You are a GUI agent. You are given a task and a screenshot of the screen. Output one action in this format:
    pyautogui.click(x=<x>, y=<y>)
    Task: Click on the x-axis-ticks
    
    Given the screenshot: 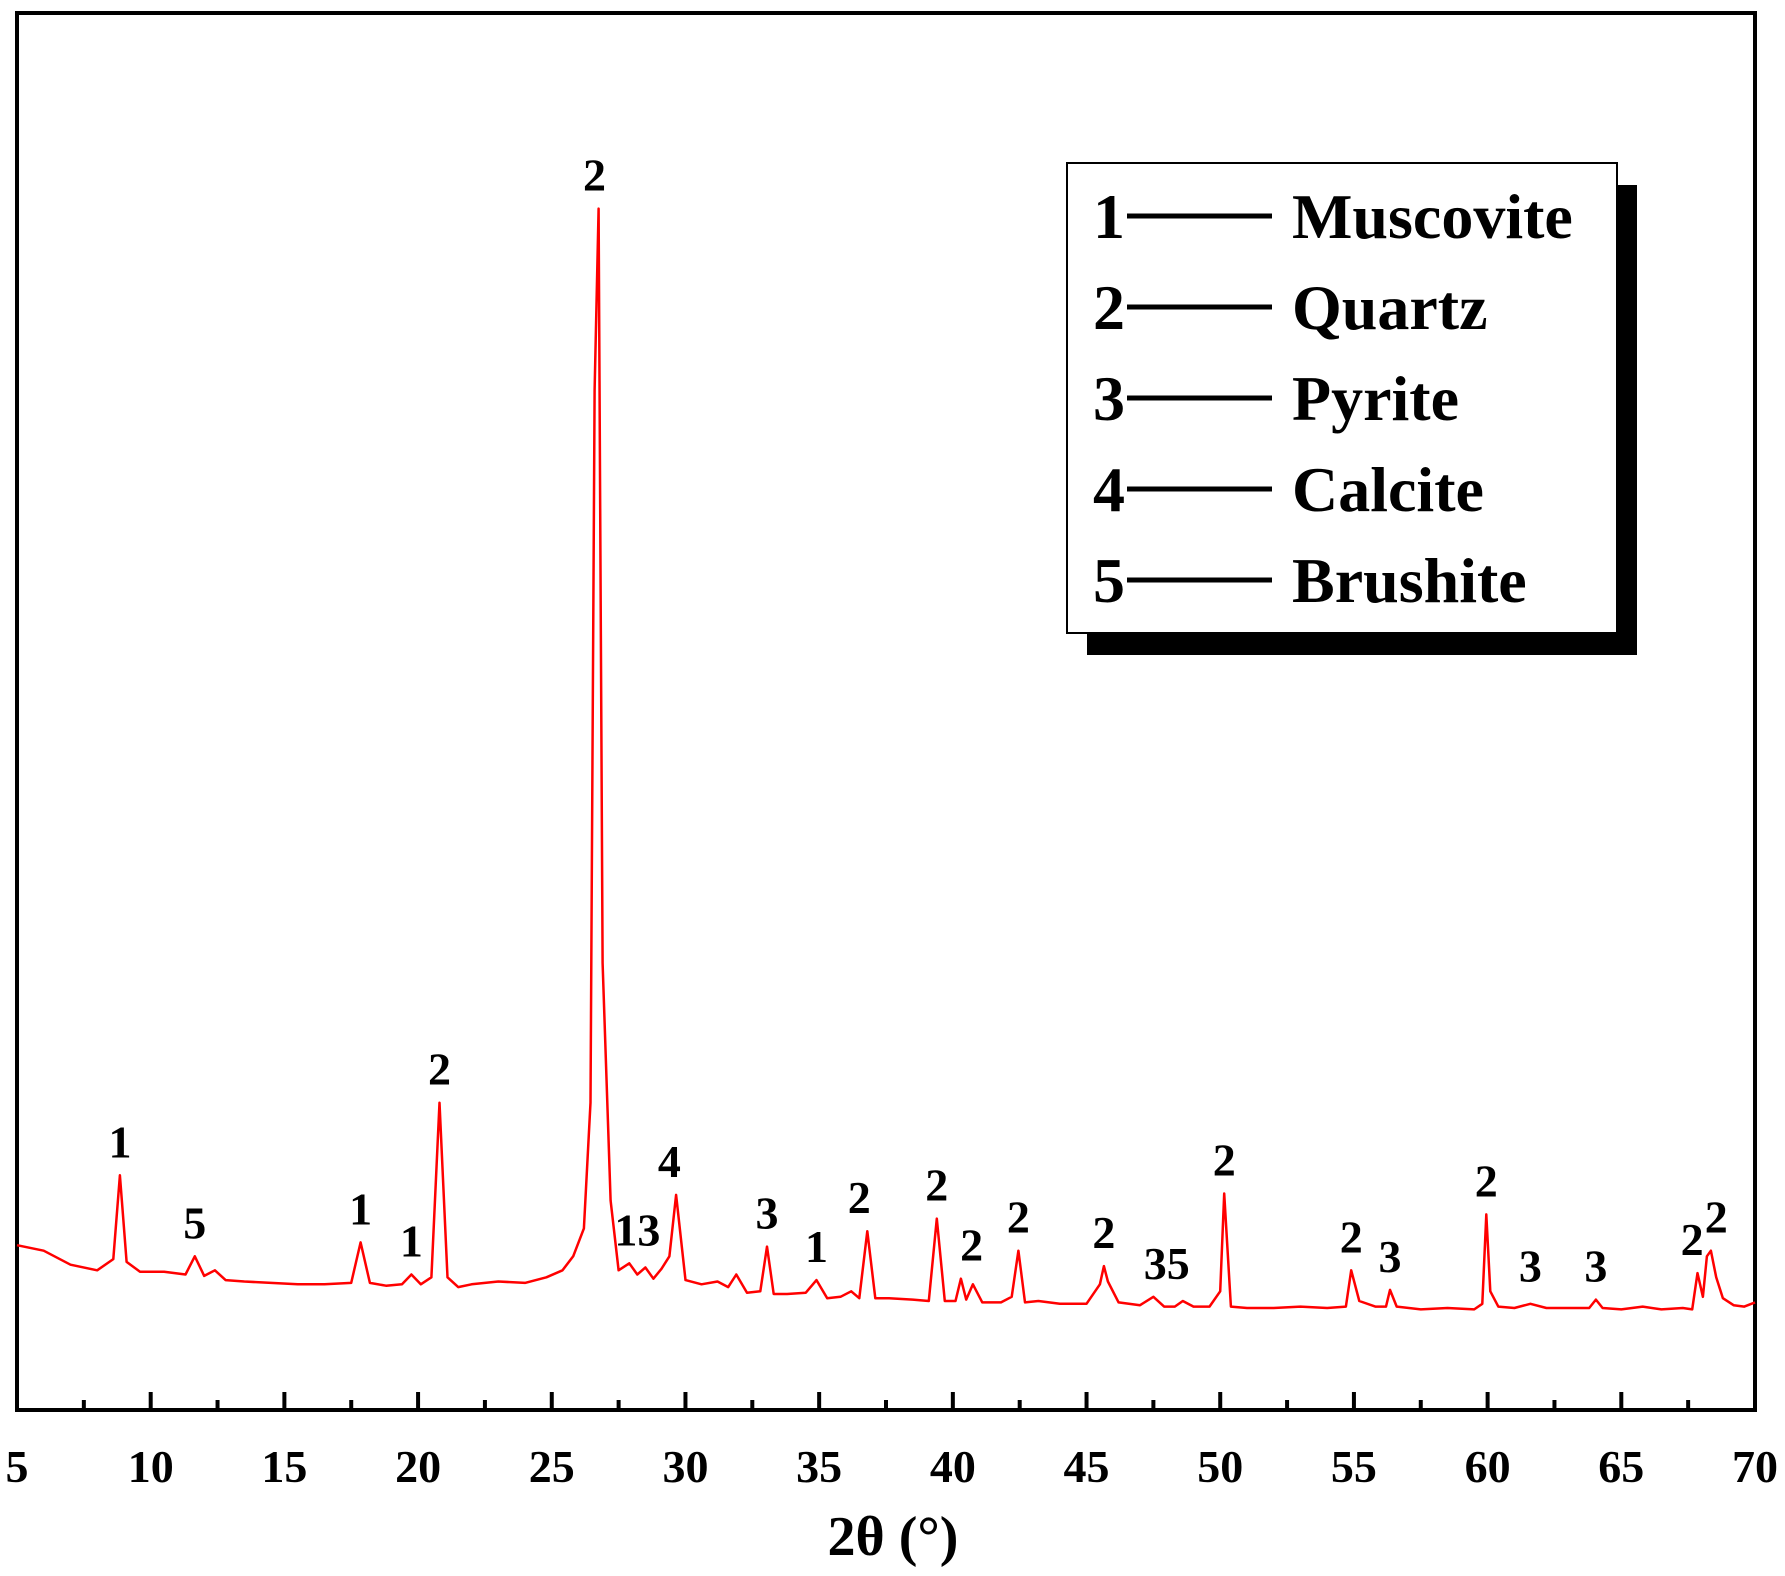 What is the action you would take?
    pyautogui.click(x=886, y=1401)
    